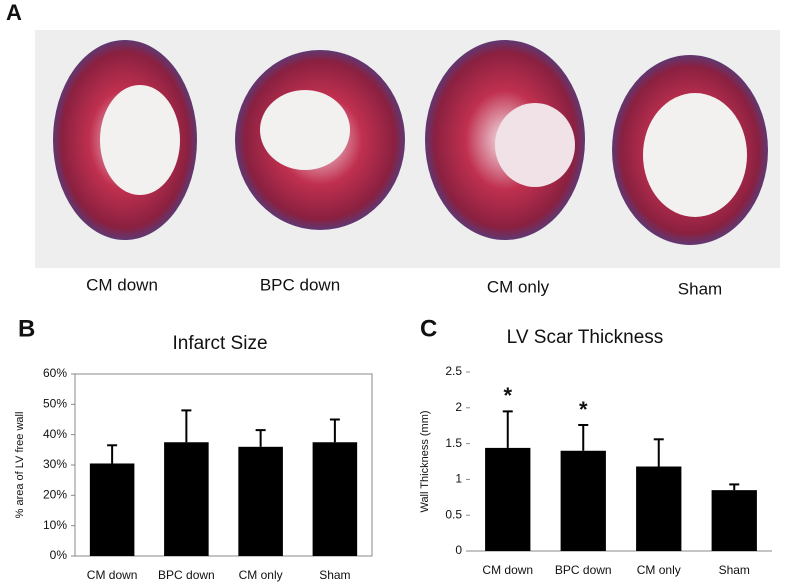 This screenshot has height=586, width=800. Describe the element at coordinates (428, 328) in the screenshot. I see `panel-label: C` at that location.